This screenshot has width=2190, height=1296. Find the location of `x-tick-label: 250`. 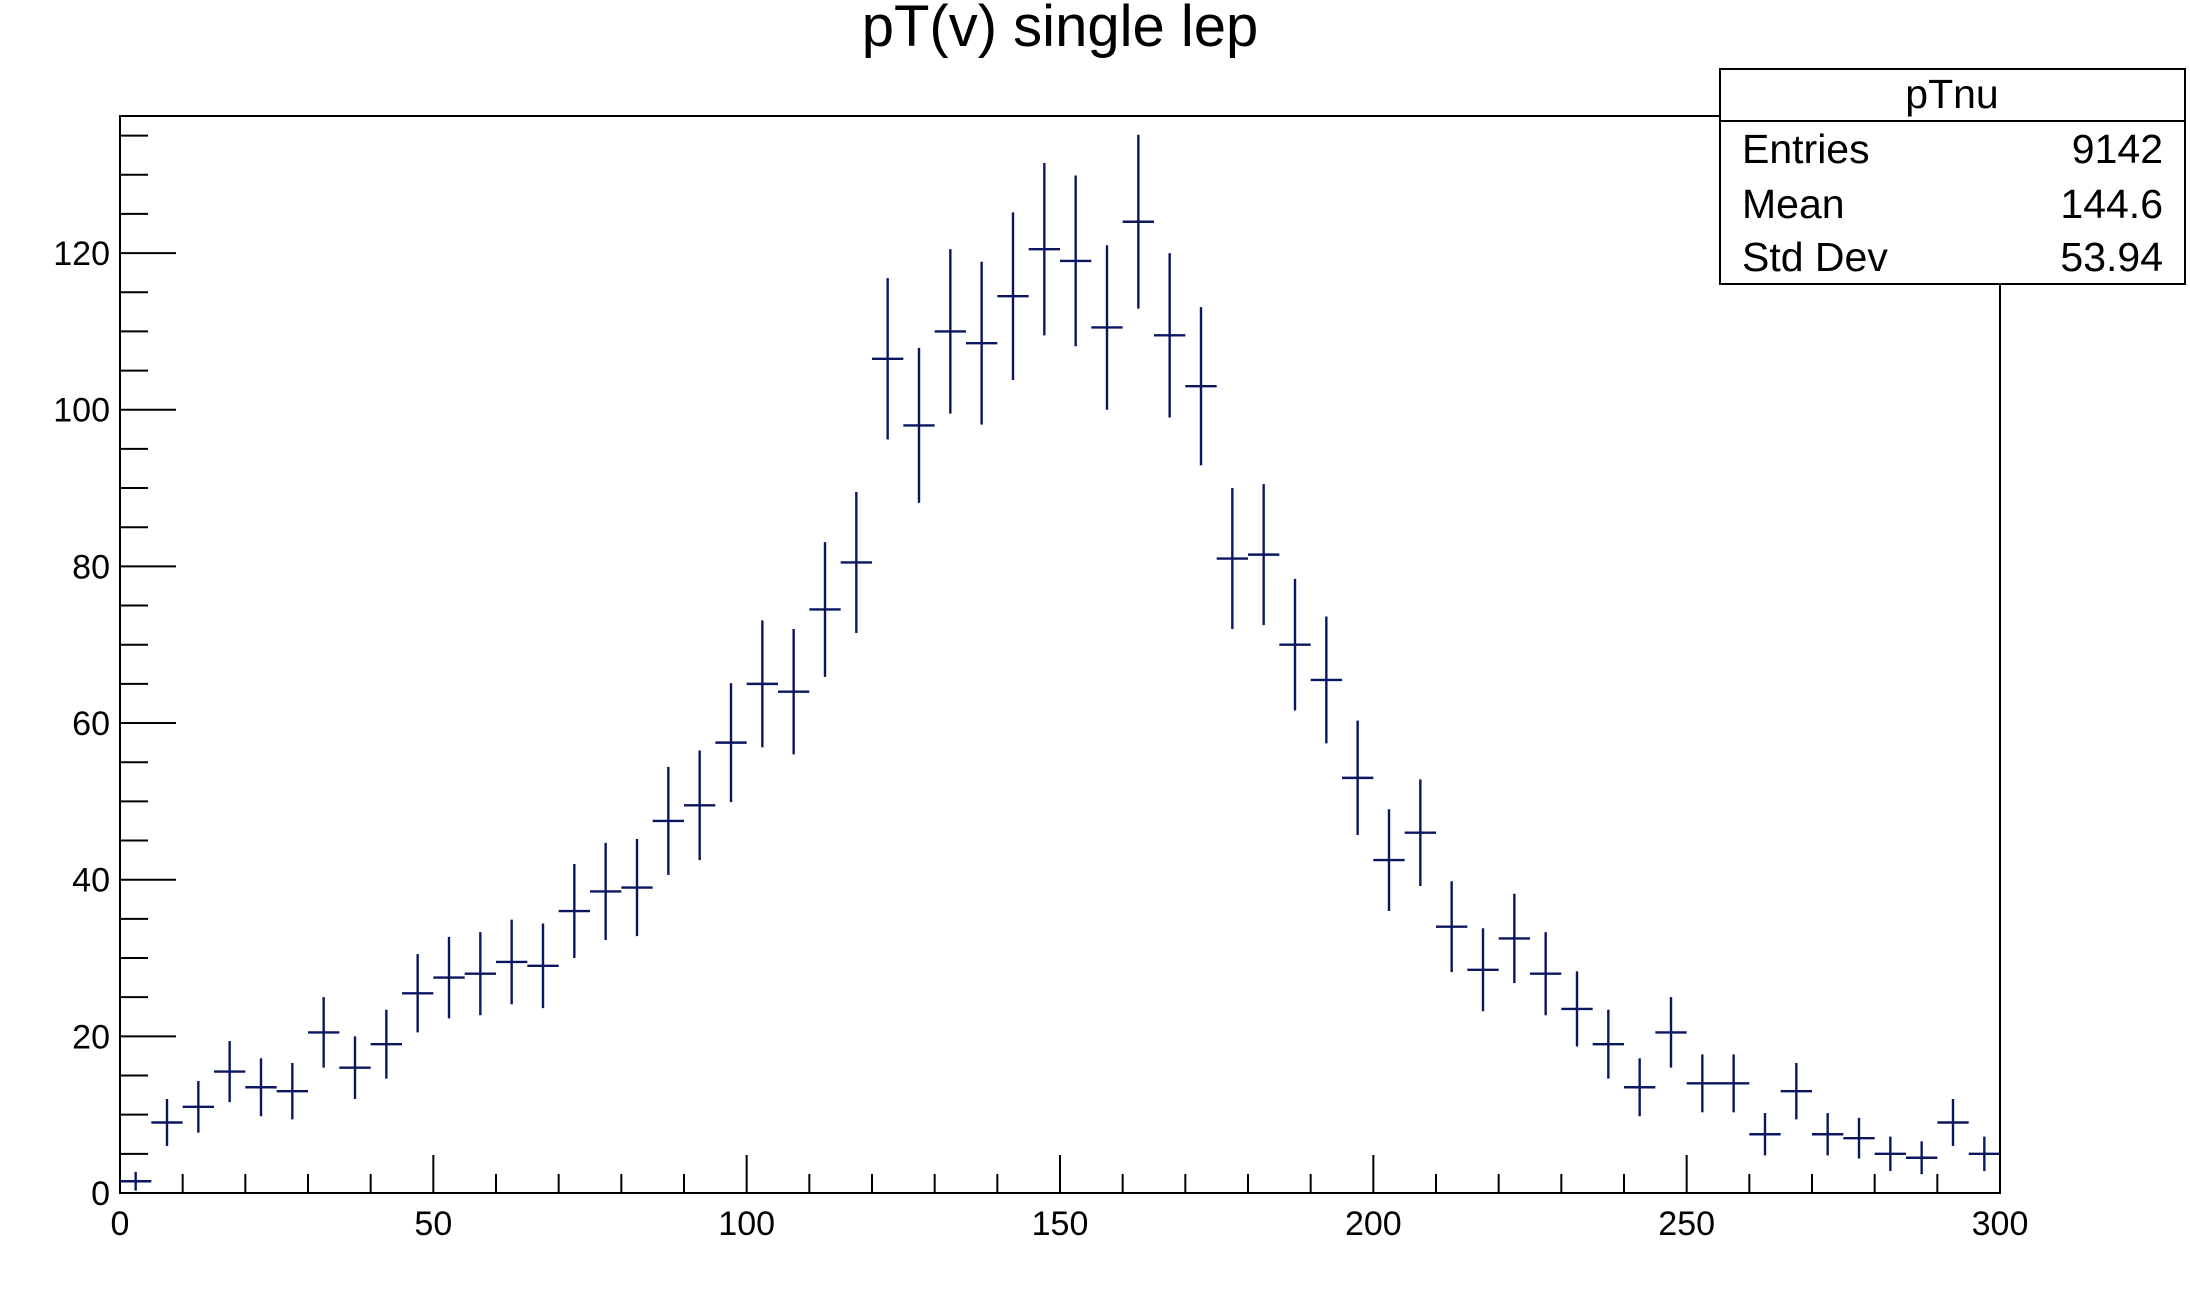

x-tick-label: 250 is located at coordinates (1686, 1224).